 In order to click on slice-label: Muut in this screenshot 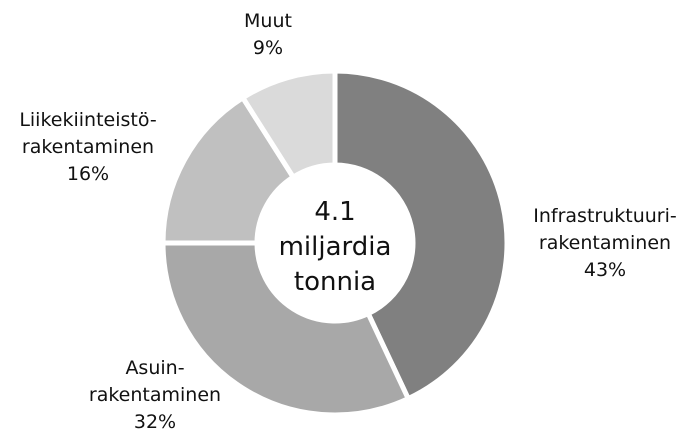, I will do `click(268, 21)`.